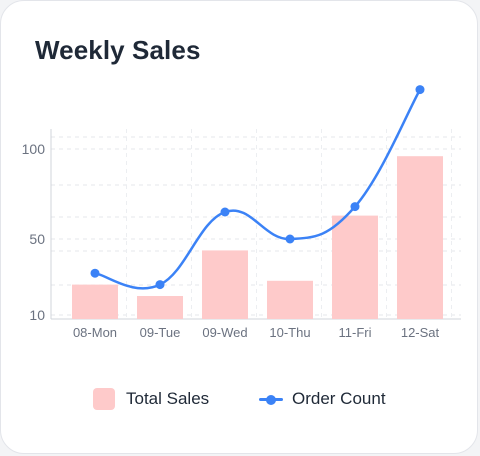 The image size is (480, 456). What do you see at coordinates (355, 207) in the screenshot?
I see `order-count-point-11-Fri` at bounding box center [355, 207].